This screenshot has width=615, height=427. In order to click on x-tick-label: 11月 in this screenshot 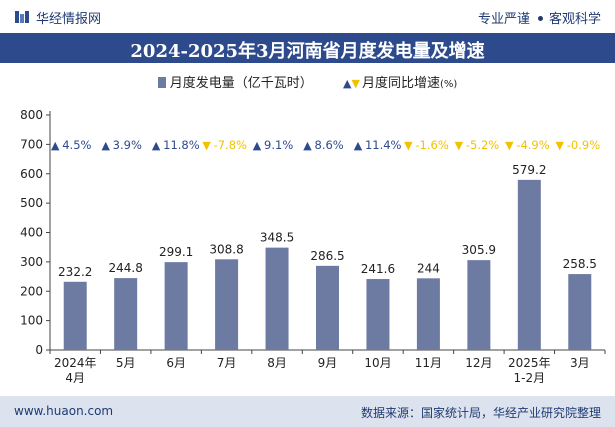, I will do `click(428, 363)`.